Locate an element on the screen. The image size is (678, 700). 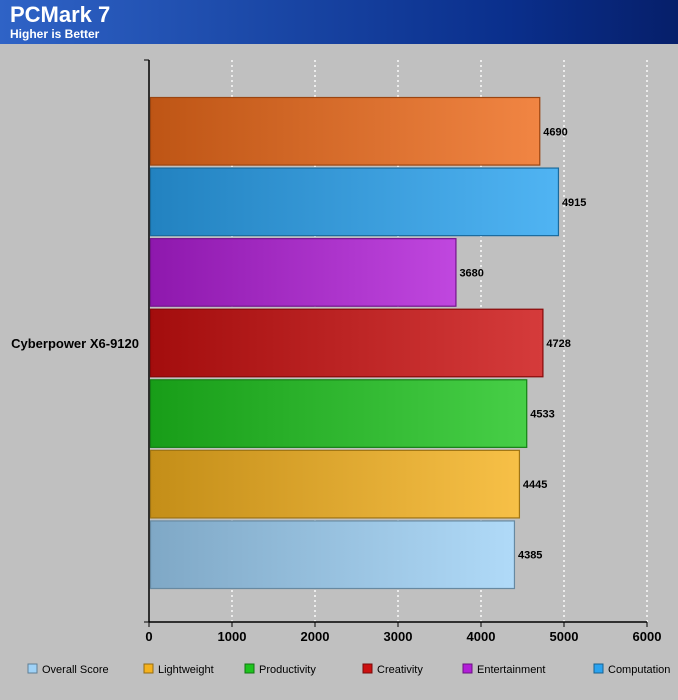
bar-value-label: 3680 is located at coordinates (471, 273).